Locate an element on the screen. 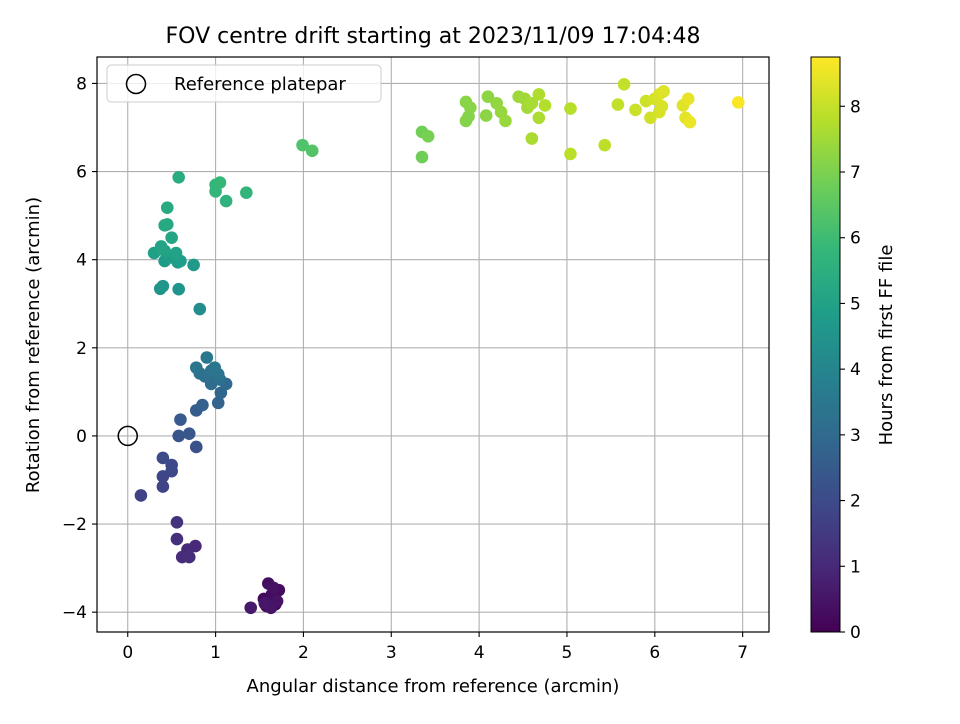 This screenshot has width=960, height=724. reference-platepar-marker is located at coordinates (127, 436).